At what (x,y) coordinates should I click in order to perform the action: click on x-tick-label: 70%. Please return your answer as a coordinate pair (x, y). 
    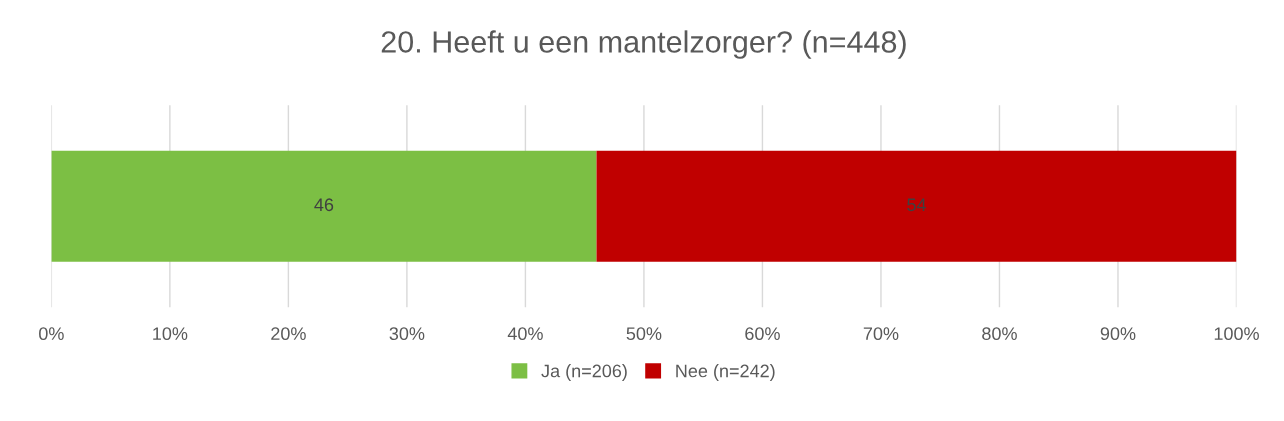
    Looking at the image, I should click on (881, 334).